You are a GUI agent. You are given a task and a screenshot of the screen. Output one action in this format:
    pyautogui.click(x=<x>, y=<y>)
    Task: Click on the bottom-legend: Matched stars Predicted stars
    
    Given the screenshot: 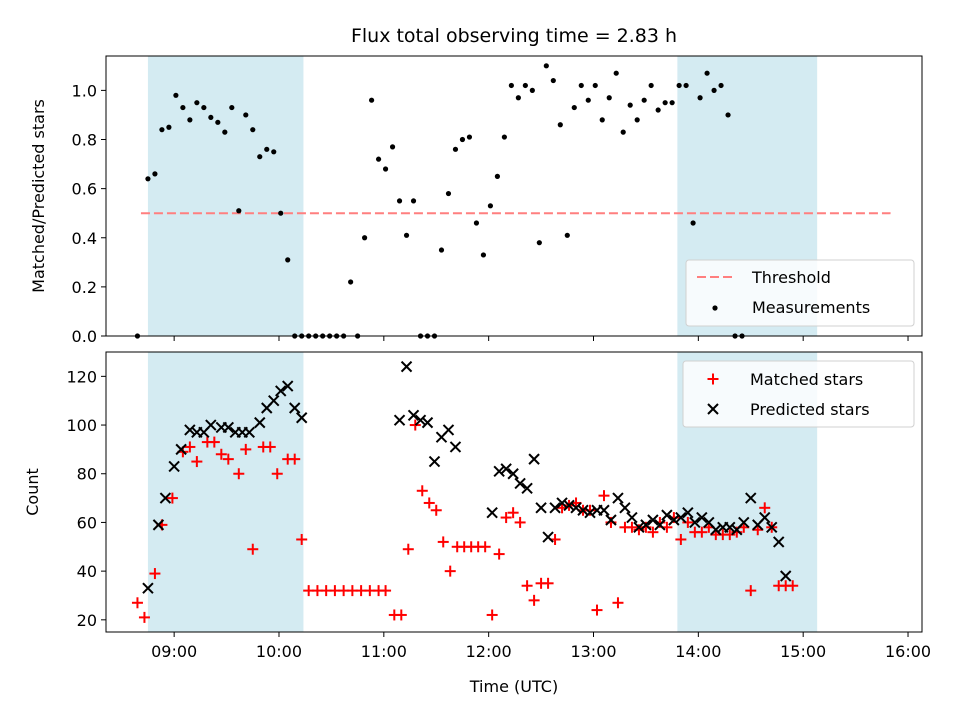 What is the action you would take?
    pyautogui.click(x=798, y=394)
    